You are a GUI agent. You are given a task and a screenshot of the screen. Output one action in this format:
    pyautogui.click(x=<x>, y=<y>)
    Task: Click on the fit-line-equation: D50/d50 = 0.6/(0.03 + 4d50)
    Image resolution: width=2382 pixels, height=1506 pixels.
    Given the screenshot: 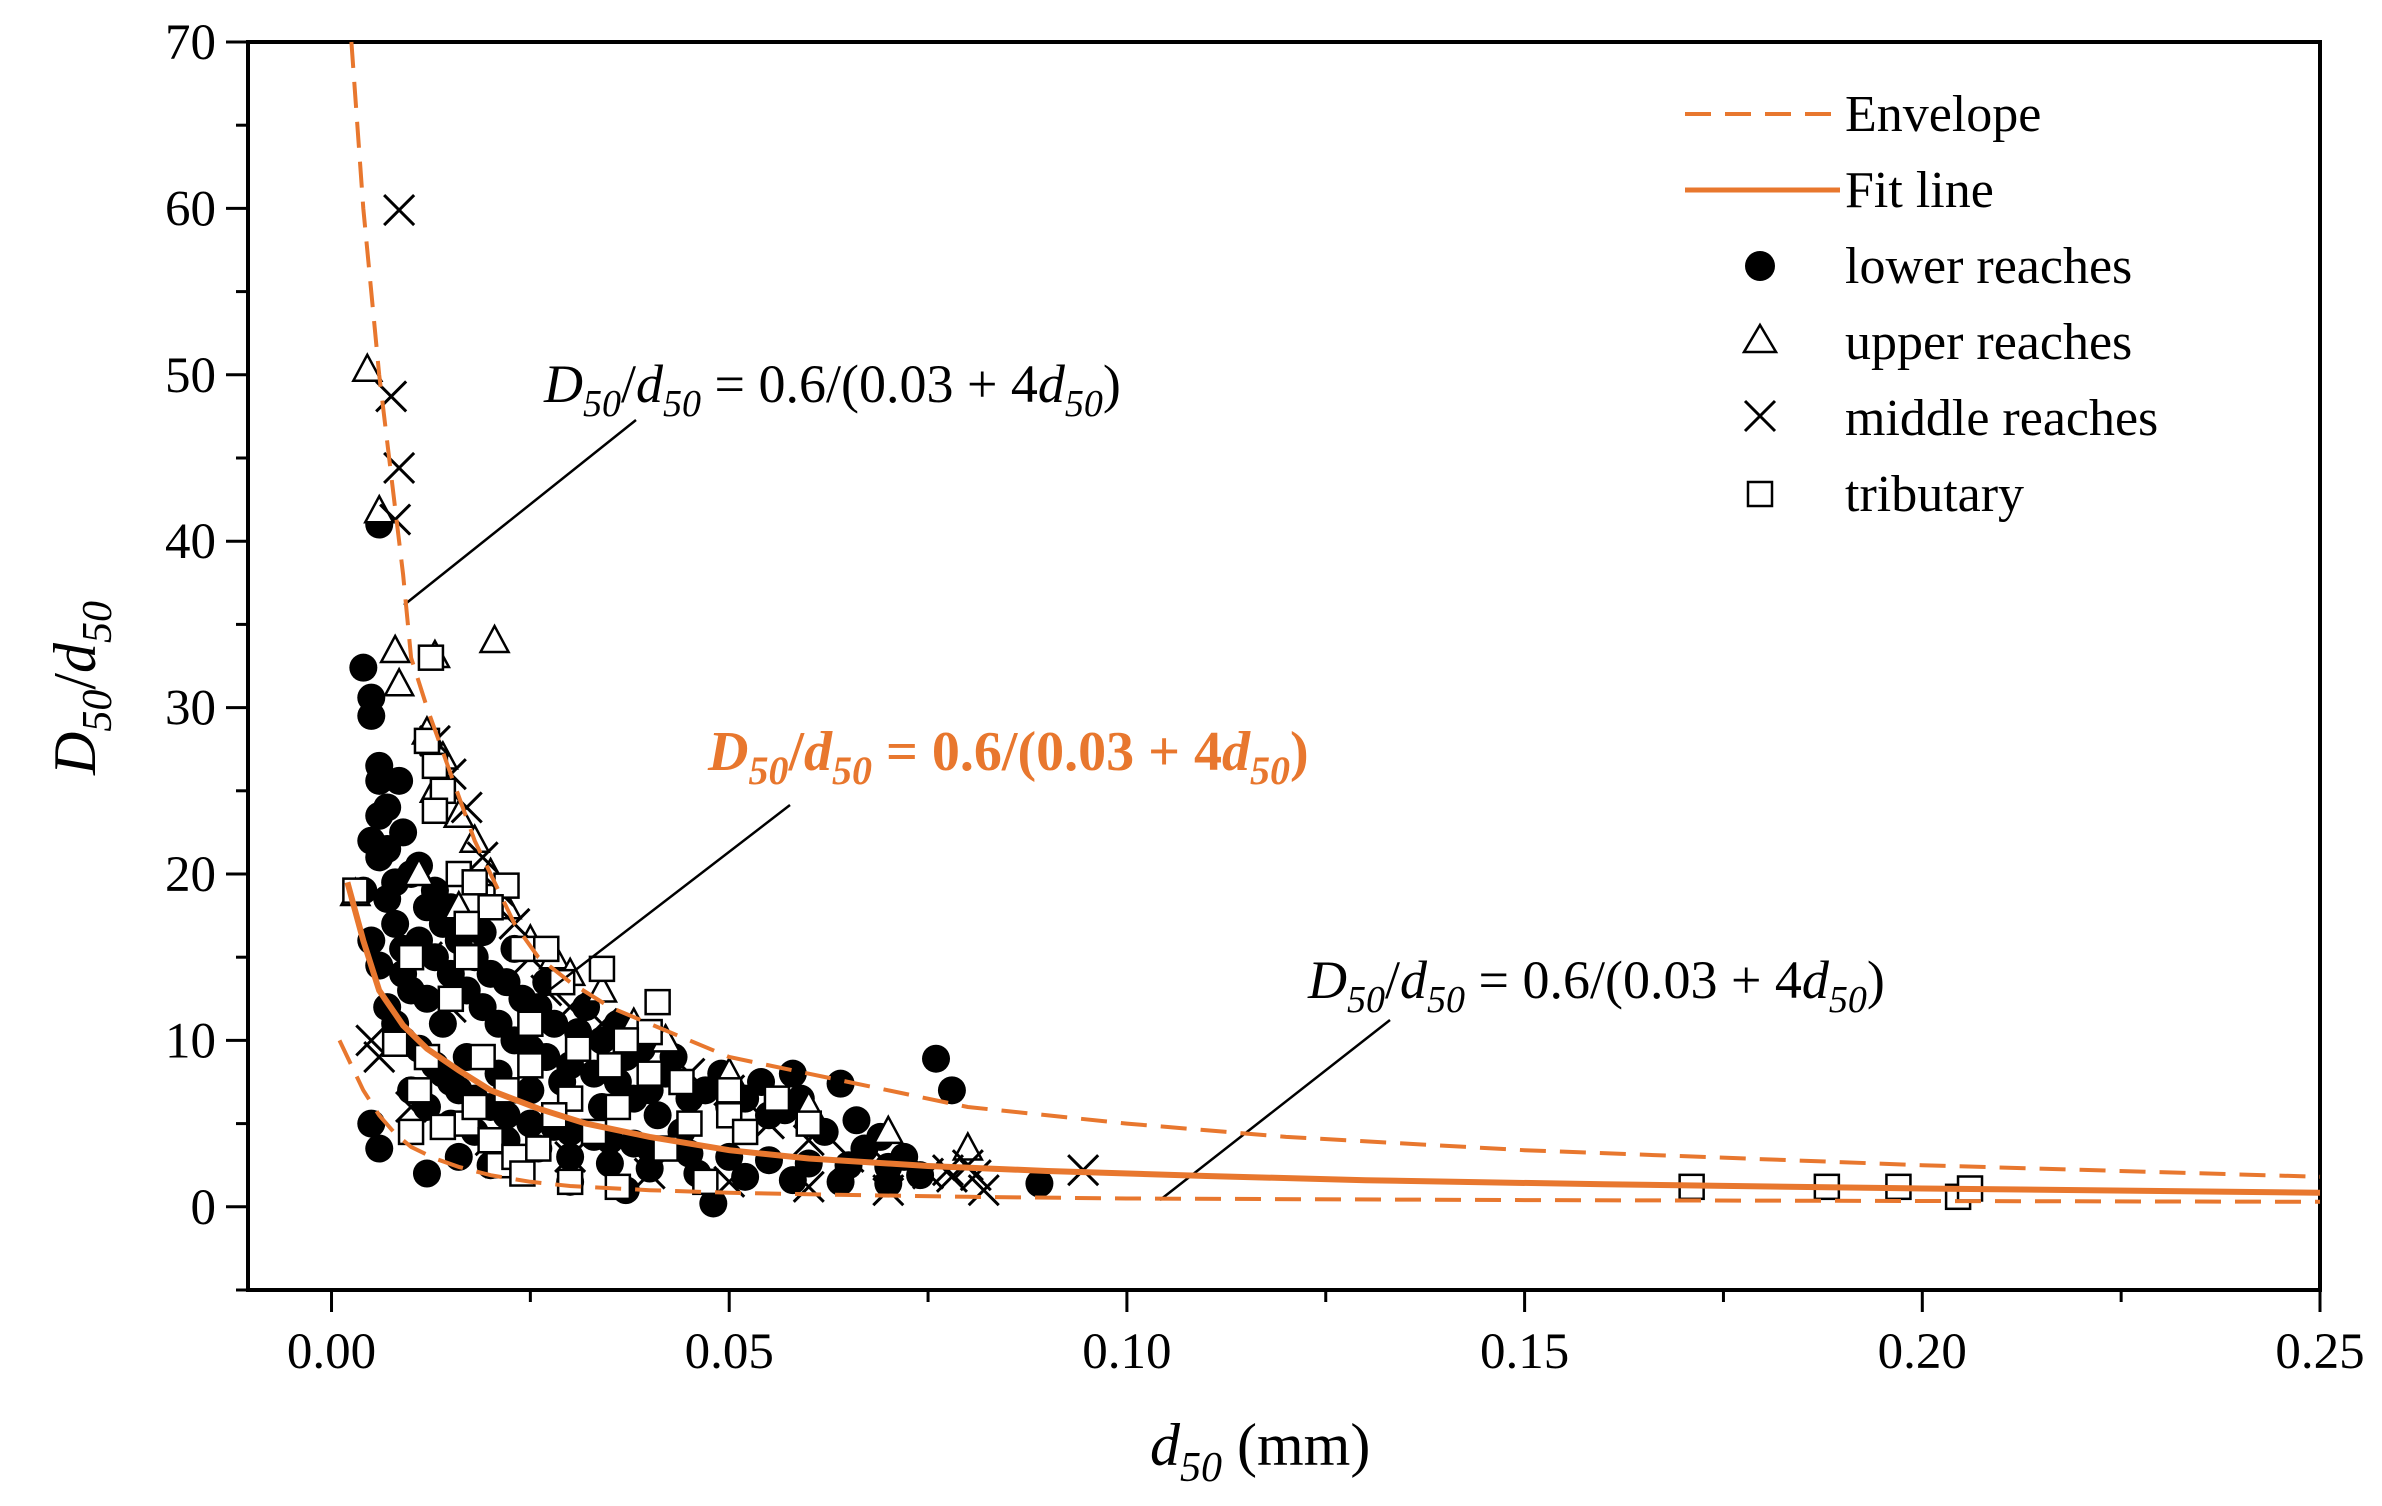 What is the action you would take?
    pyautogui.click(x=1008, y=757)
    